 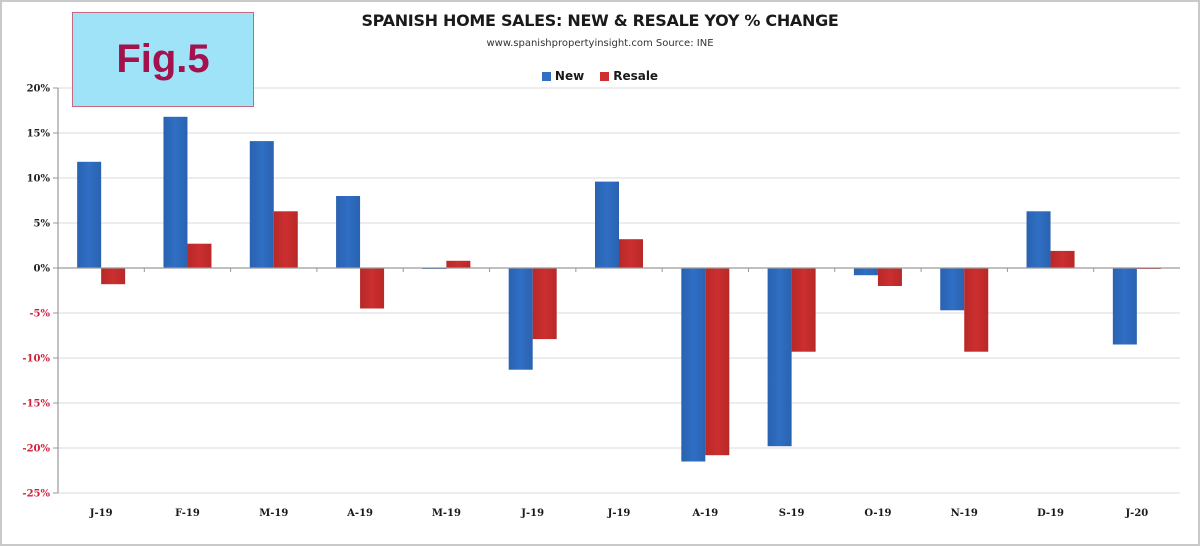 I want to click on x-tick-label: D-19, so click(x=1050, y=513).